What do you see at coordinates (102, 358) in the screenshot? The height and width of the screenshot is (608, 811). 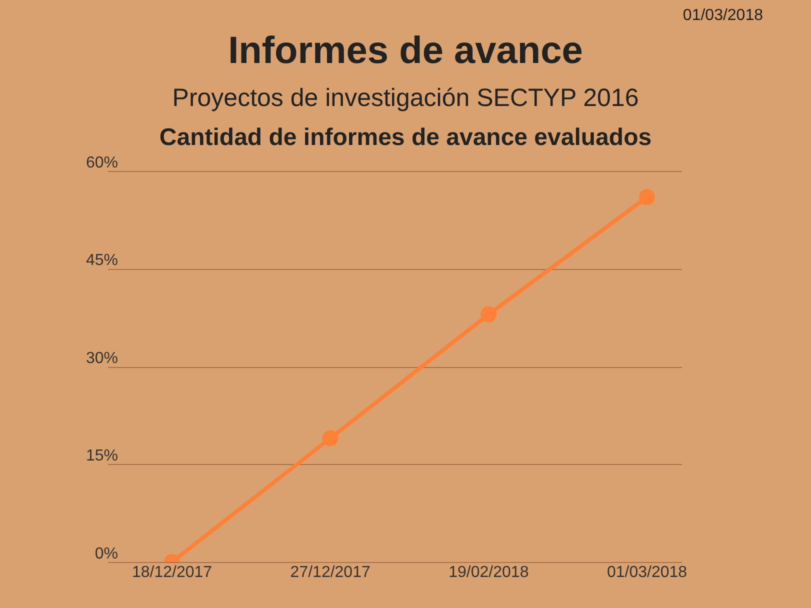 I see `y-tick-label: 30%` at bounding box center [102, 358].